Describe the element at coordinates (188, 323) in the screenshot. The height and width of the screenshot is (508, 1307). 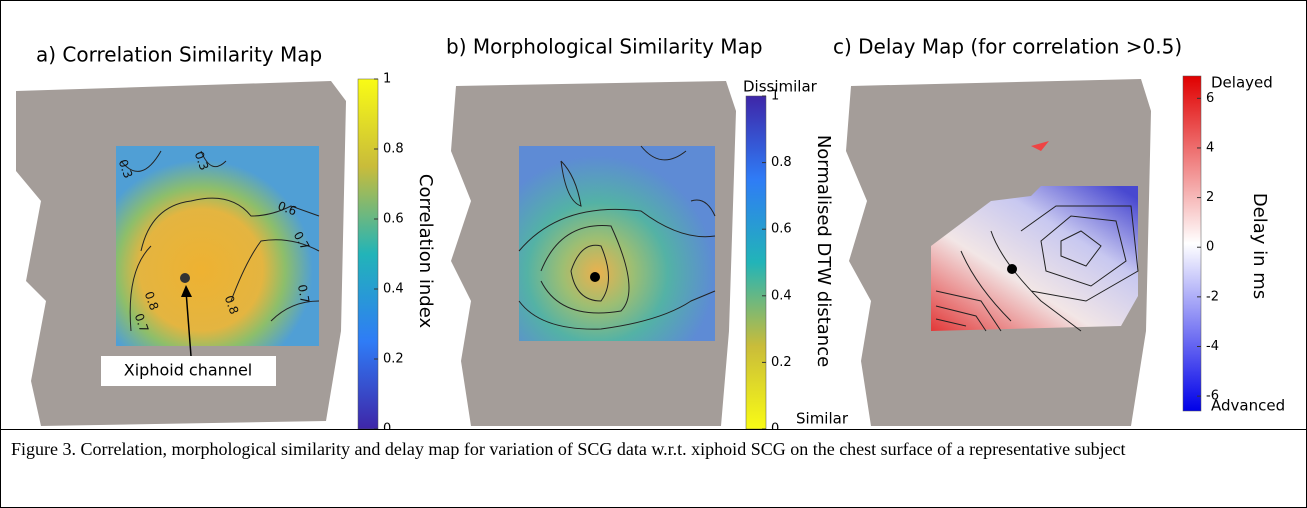
I see `arrow` at that location.